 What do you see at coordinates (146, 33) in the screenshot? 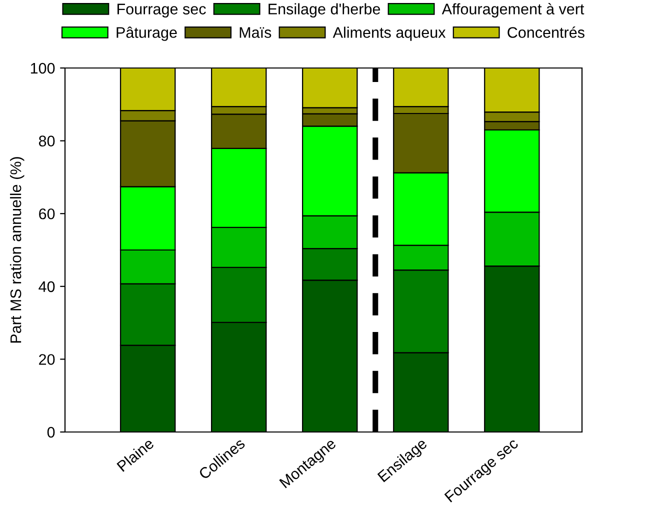
I see `legend-label: Pâturage` at bounding box center [146, 33].